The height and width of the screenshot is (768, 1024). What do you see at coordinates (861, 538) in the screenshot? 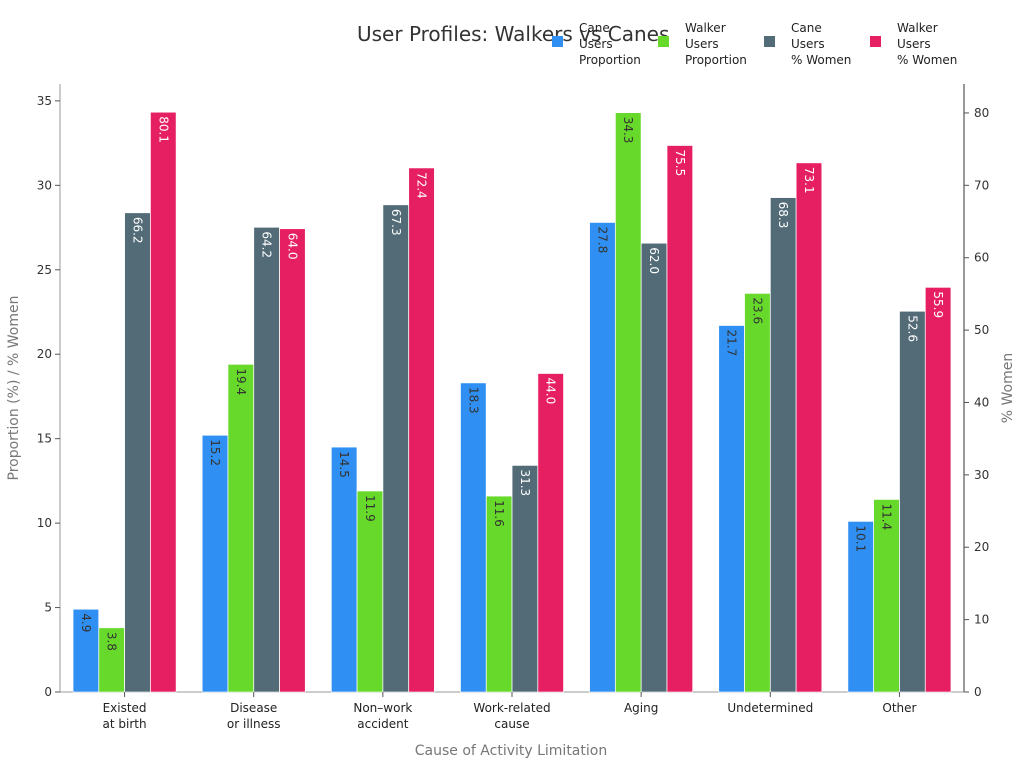
I see `bar-value-label: 10.1` at bounding box center [861, 538].